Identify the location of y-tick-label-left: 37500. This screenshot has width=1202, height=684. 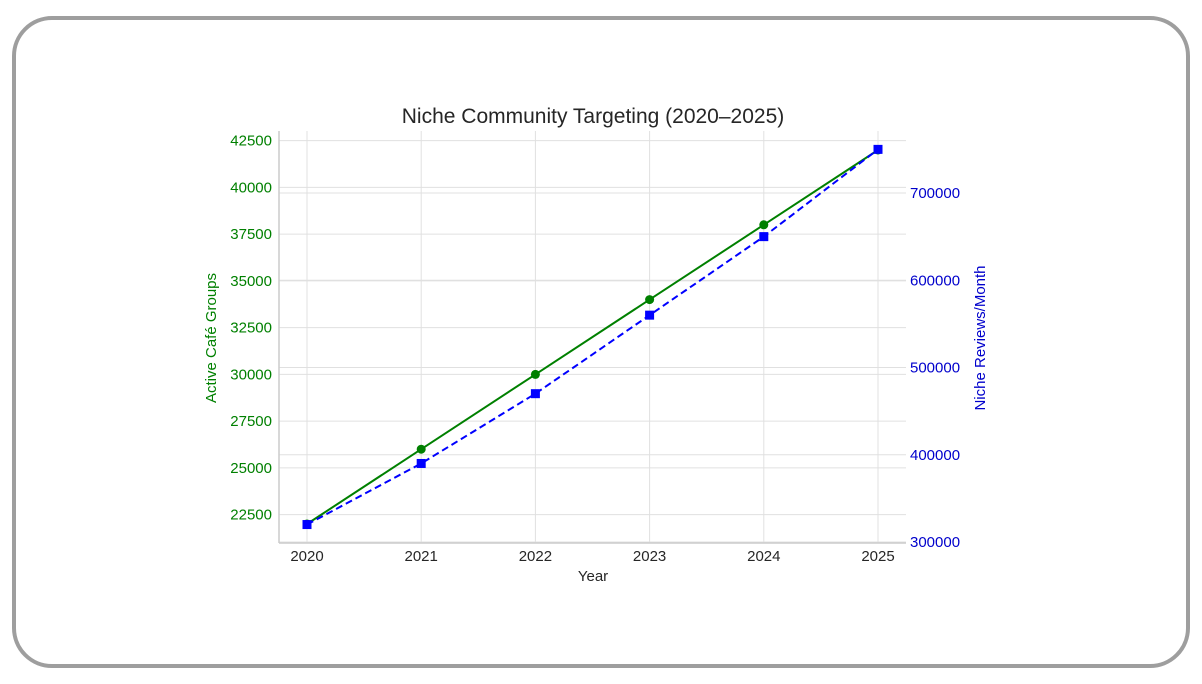
(251, 234).